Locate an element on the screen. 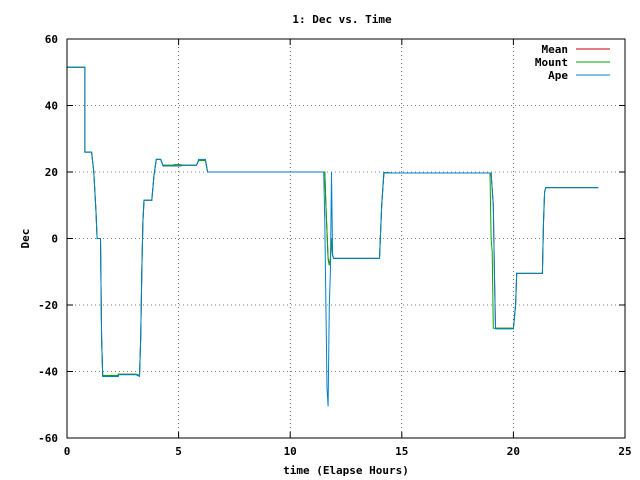  y-tick-label: 60 is located at coordinates (51, 39).